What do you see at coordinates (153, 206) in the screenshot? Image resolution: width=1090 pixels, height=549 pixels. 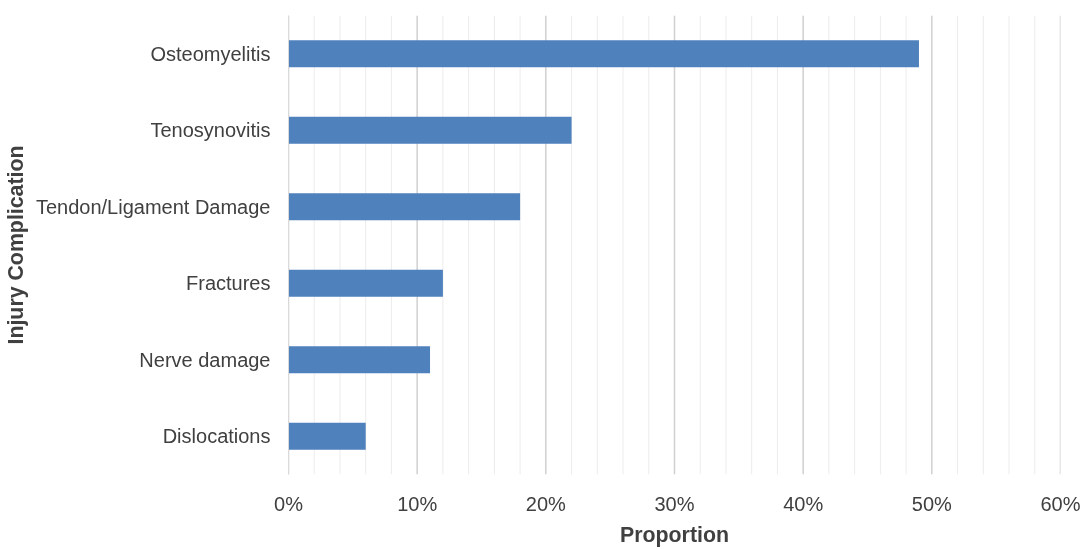 I see `y-tick-label: Tendon/Ligament Damage` at bounding box center [153, 206].